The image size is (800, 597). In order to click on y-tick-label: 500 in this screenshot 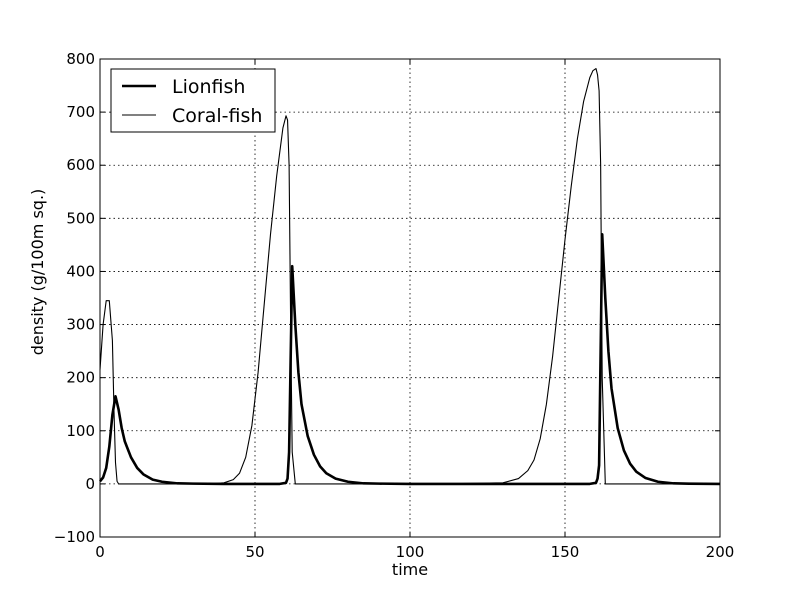, I will do `click(80, 218)`.